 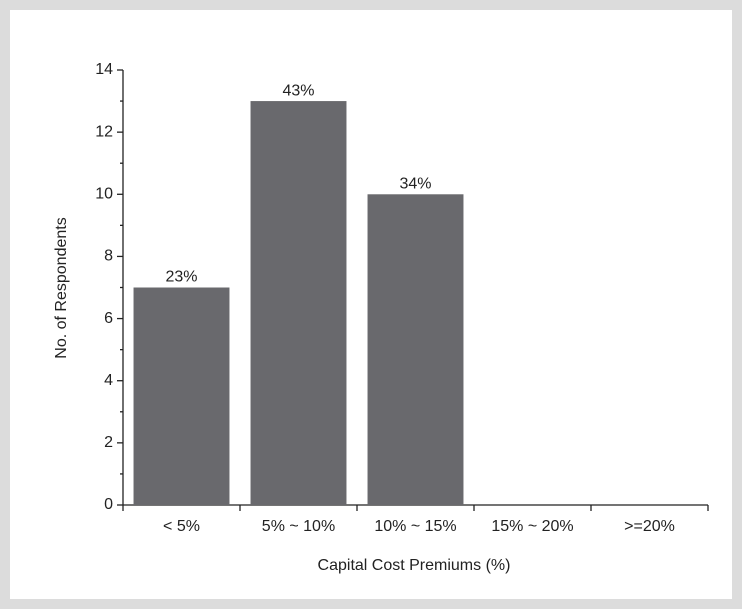 I want to click on annotation: 34%, so click(x=415, y=184).